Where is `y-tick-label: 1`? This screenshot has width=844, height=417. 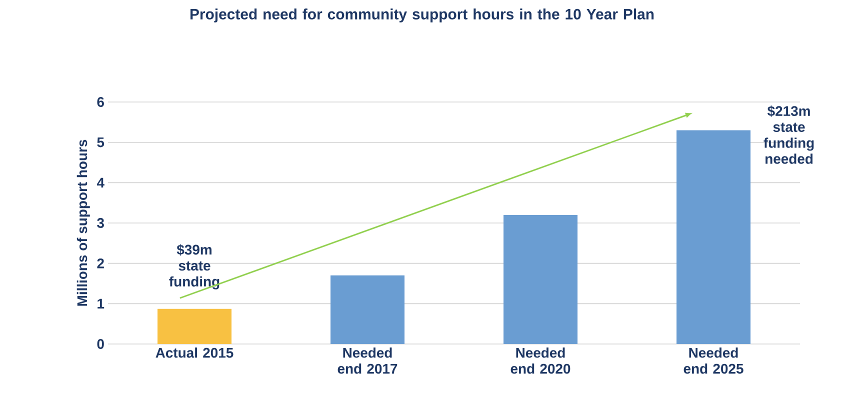
y-tick-label: 1 is located at coordinates (101, 303).